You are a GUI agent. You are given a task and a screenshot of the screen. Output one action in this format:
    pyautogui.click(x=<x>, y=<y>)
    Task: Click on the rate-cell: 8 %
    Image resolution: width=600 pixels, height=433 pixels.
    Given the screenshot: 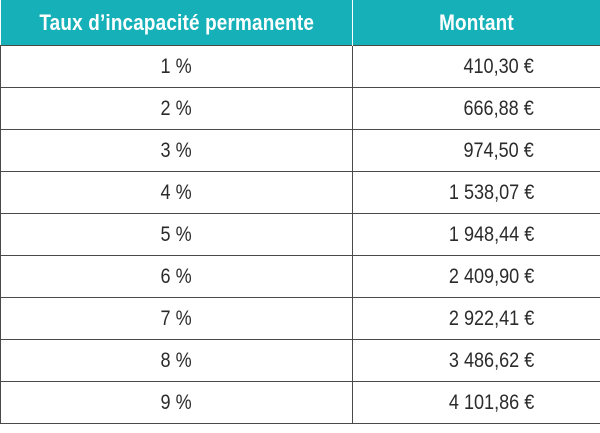 What is the action you would take?
    pyautogui.click(x=176, y=360)
    